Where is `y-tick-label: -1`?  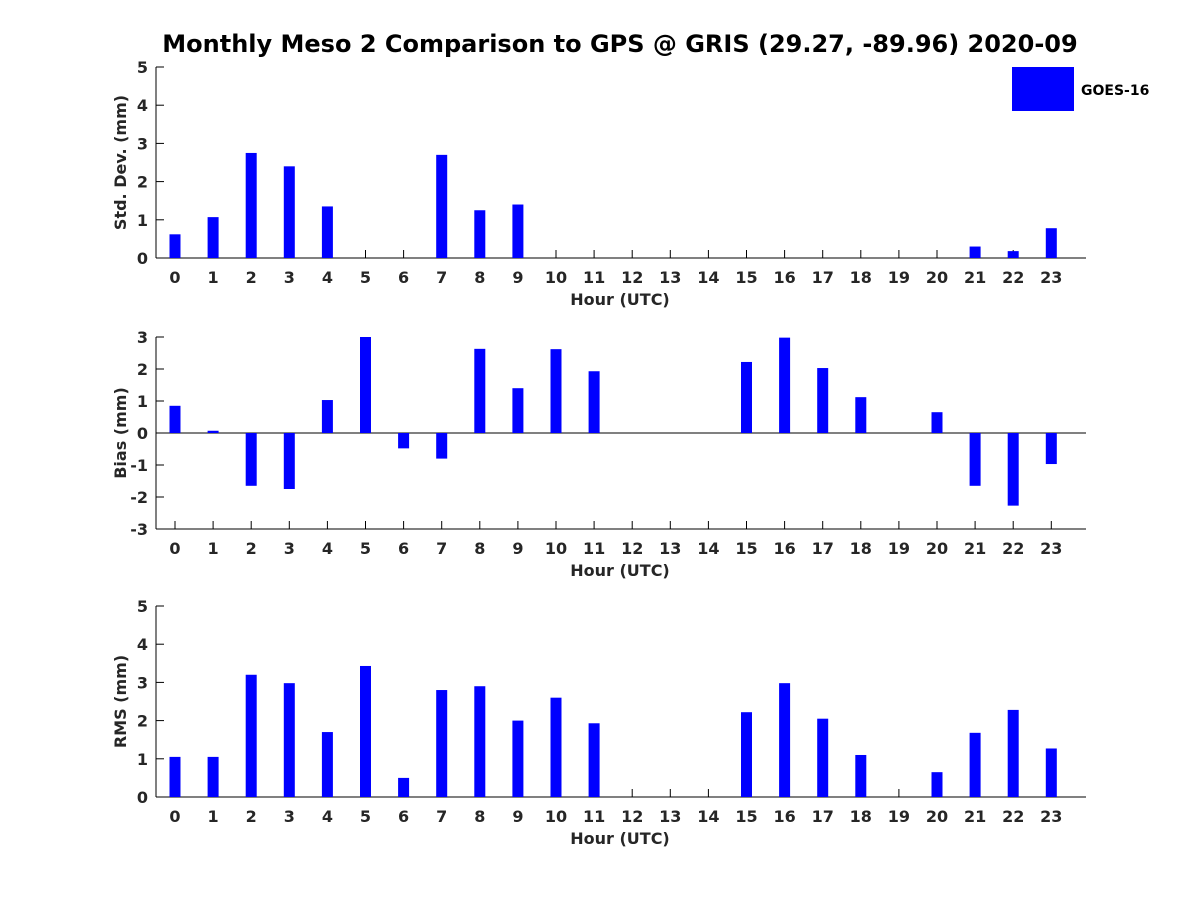 y-tick-label: -1 is located at coordinates (139, 465).